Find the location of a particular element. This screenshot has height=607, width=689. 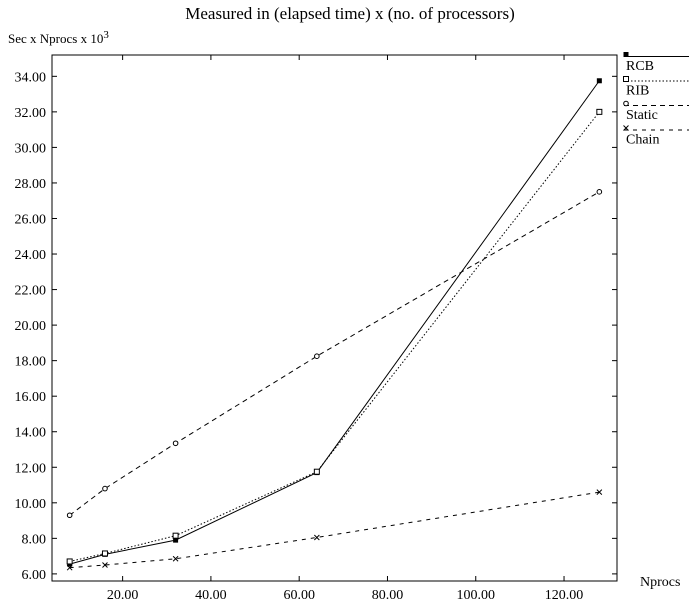

y-tick-label: 14.00 is located at coordinates (31, 433).